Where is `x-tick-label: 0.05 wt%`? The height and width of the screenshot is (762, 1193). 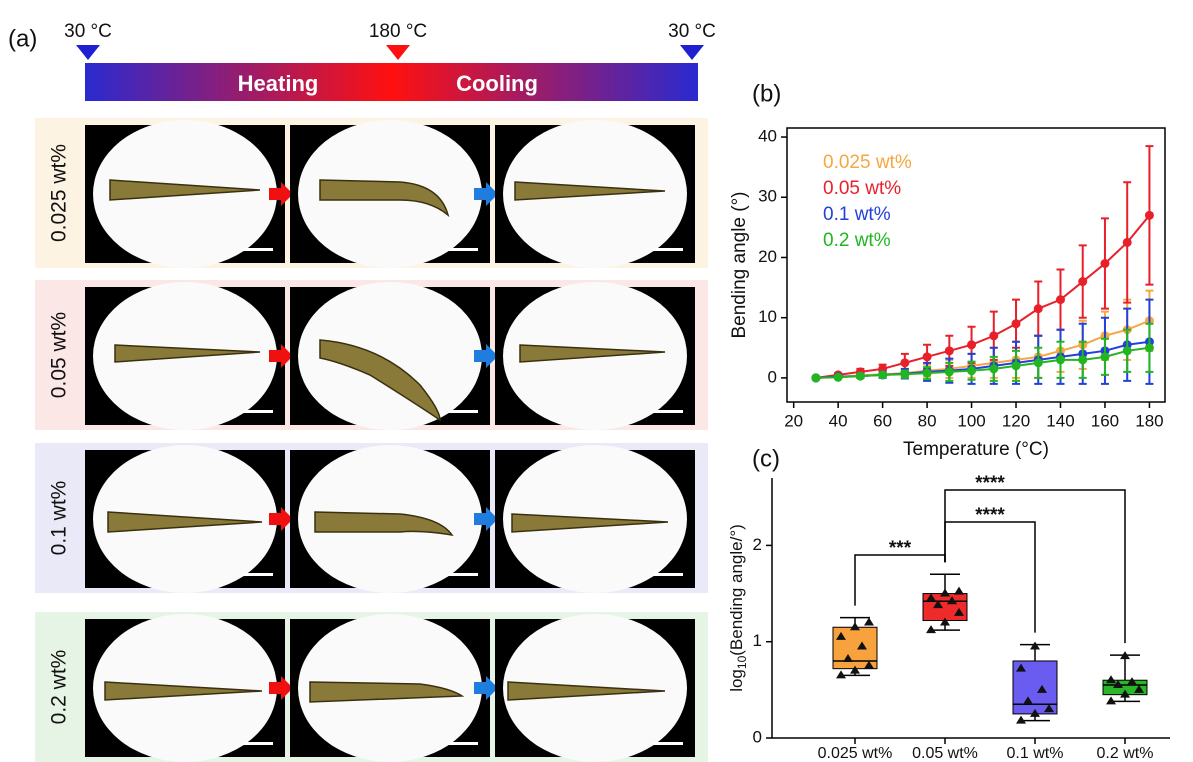 x-tick-label: 0.05 wt% is located at coordinates (945, 753).